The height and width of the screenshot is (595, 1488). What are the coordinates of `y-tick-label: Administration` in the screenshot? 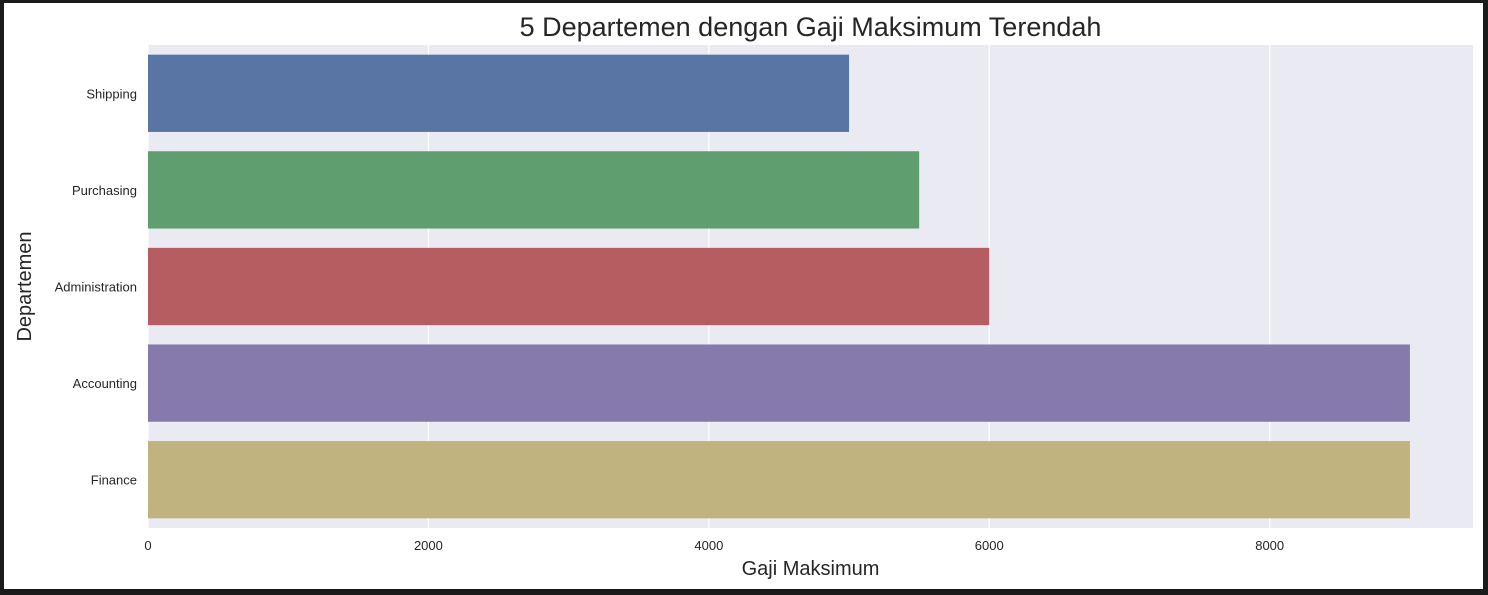 It's located at (96, 287).